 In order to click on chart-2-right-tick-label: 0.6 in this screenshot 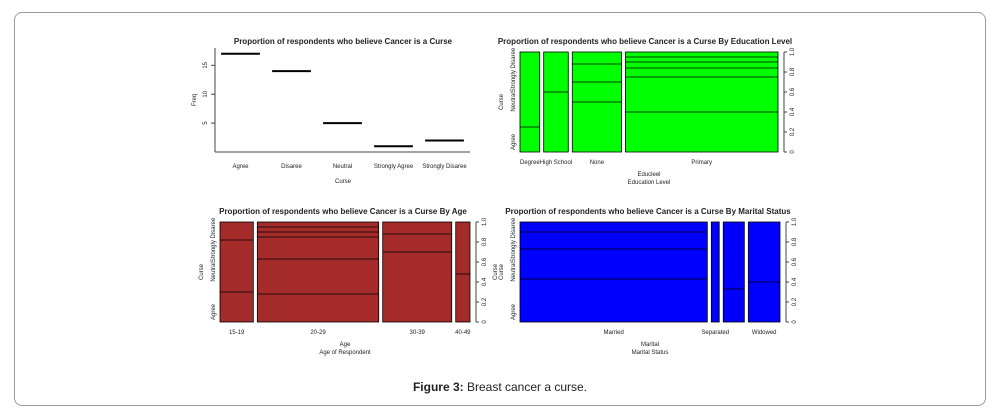, I will do `click(793, 91)`.